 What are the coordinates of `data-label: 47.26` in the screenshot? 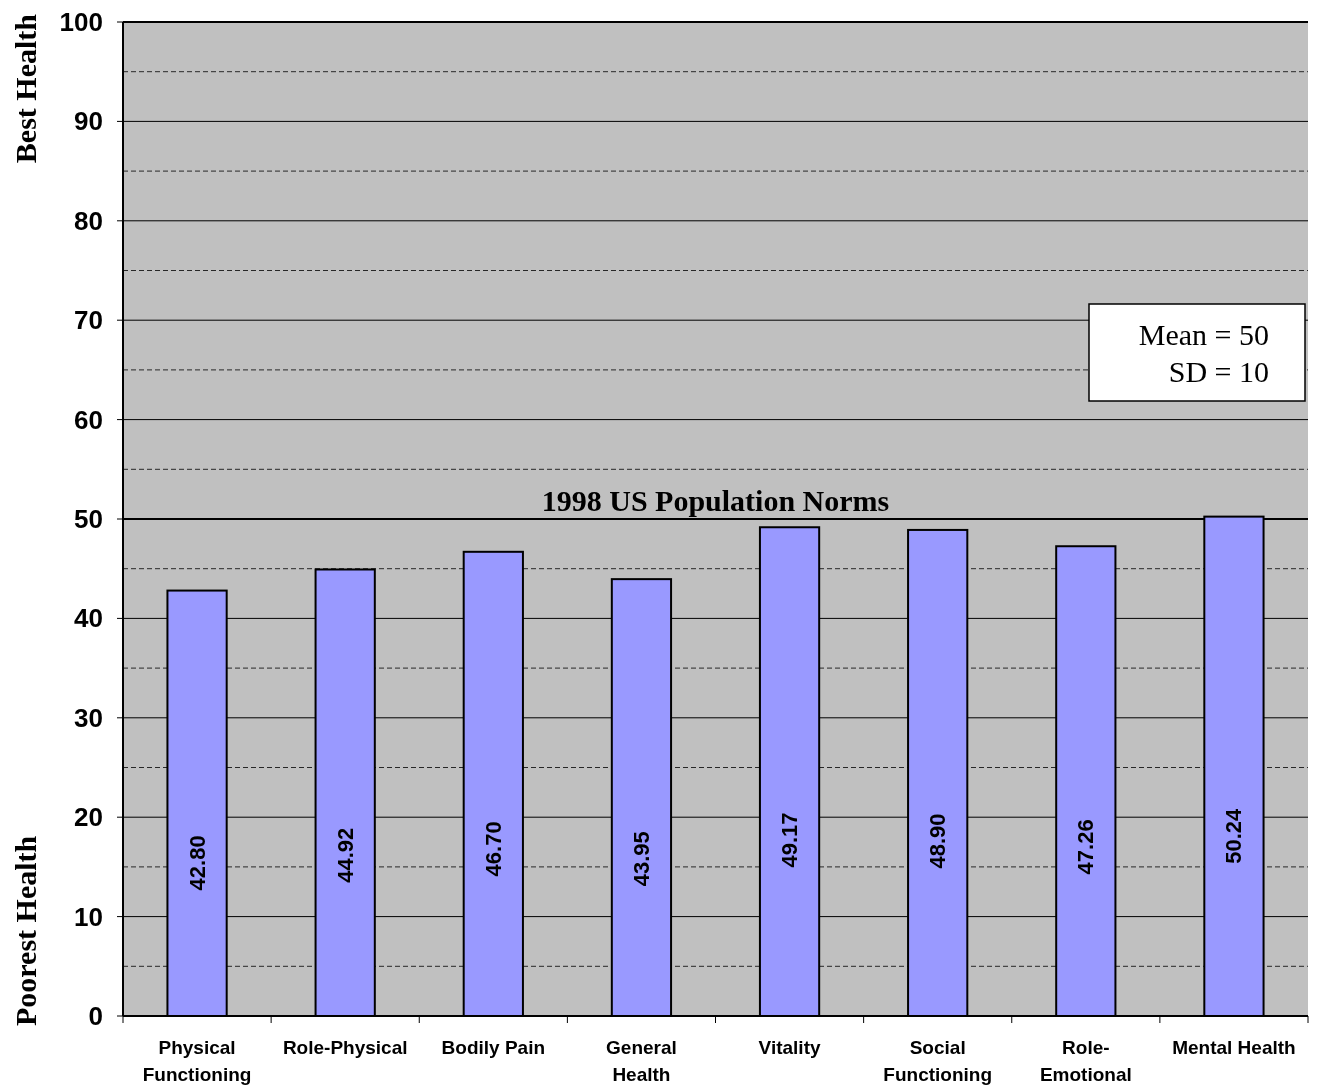 It's located at (1086, 847).